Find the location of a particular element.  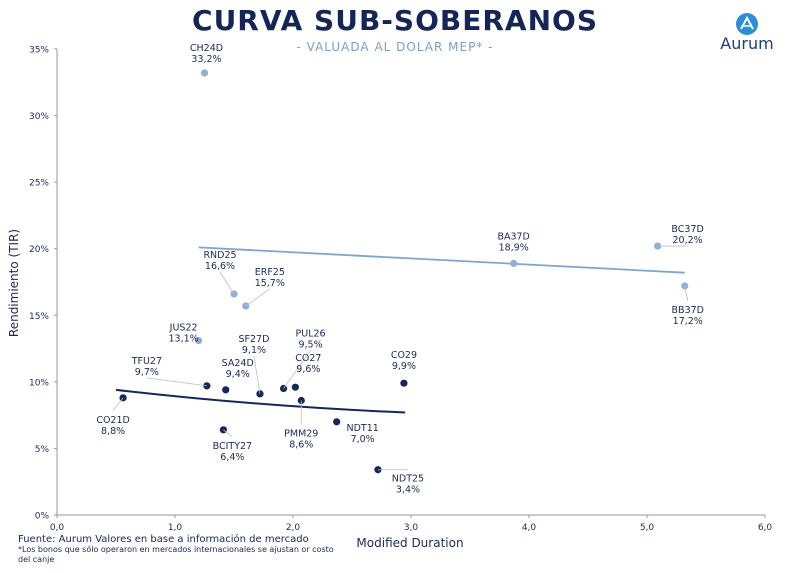

data-label-name: PMM29 is located at coordinates (301, 433).